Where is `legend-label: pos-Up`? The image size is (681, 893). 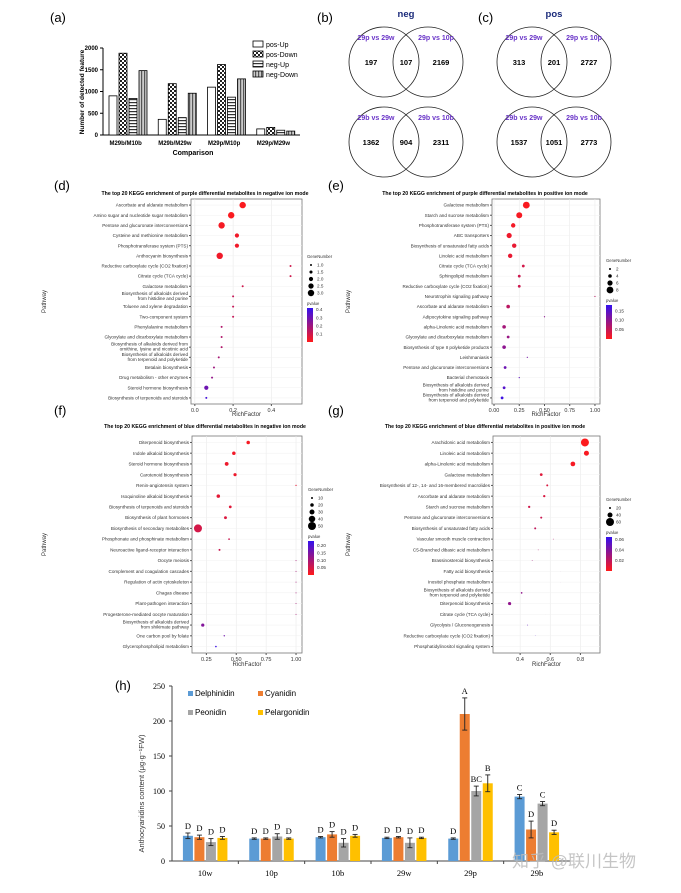
legend-label: pos-Up is located at coordinates (277, 45).